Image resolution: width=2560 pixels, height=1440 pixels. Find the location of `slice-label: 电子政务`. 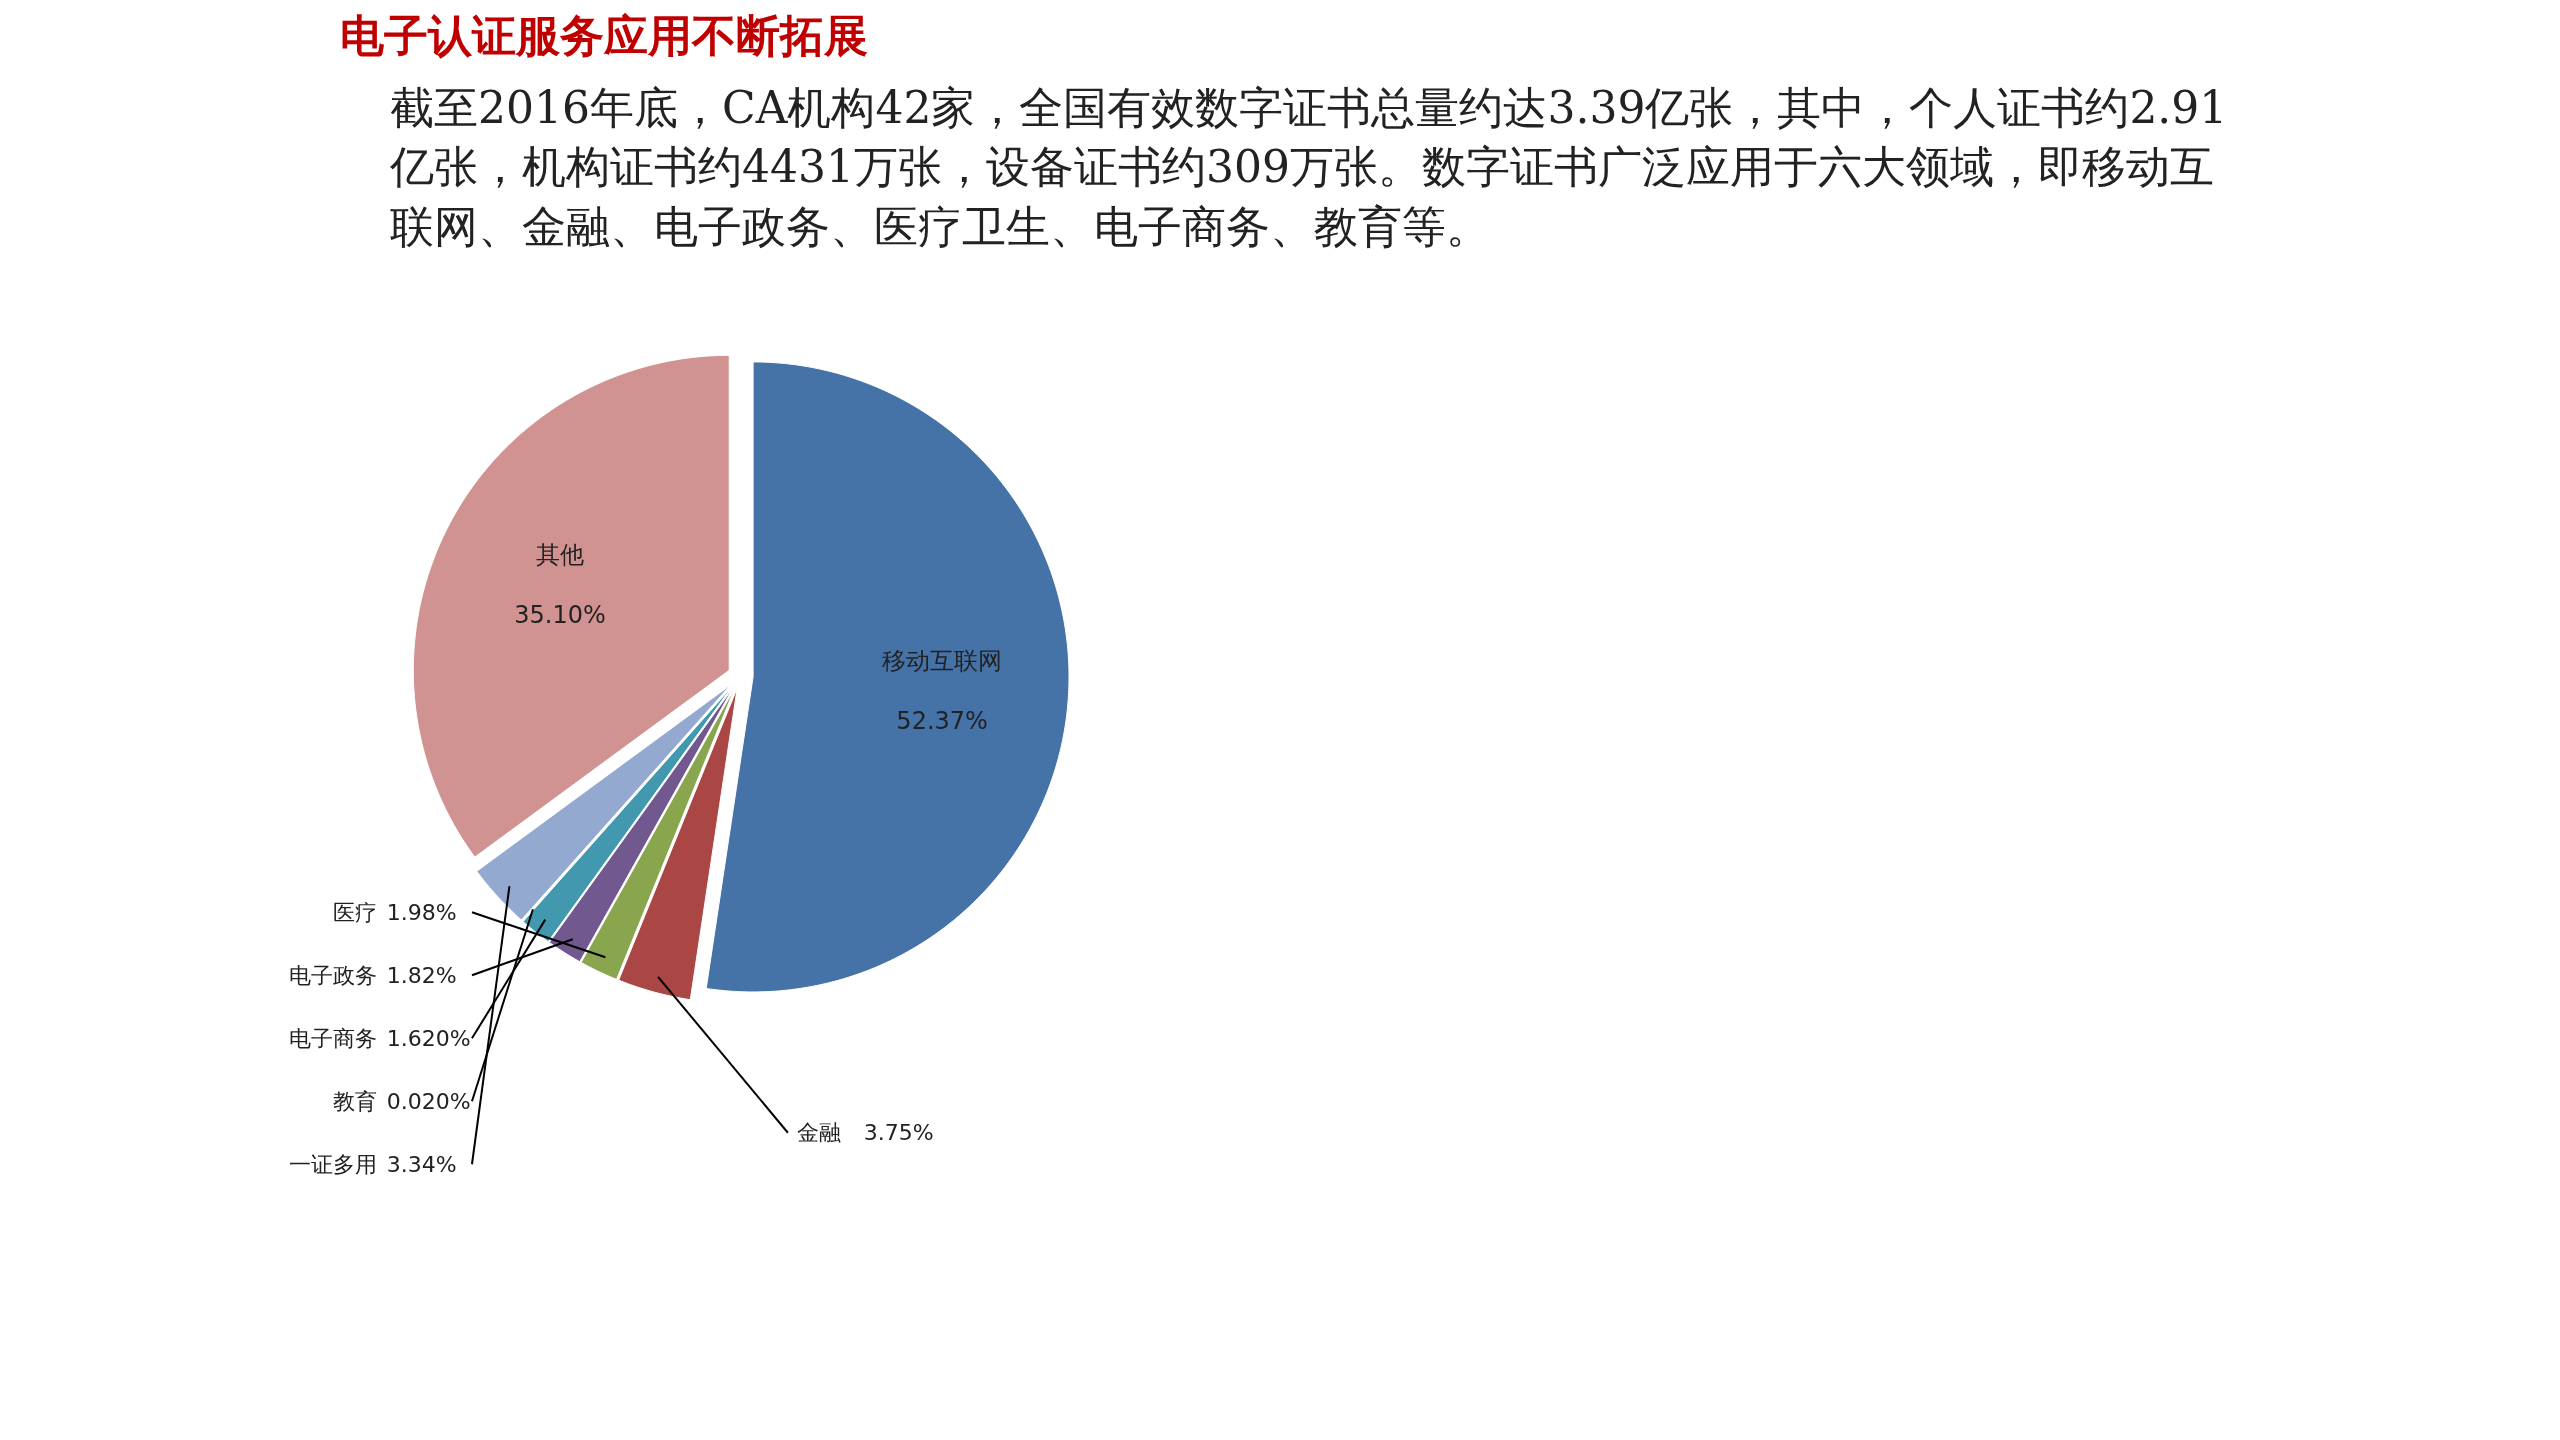

slice-label: 电子政务 is located at coordinates (333, 975).